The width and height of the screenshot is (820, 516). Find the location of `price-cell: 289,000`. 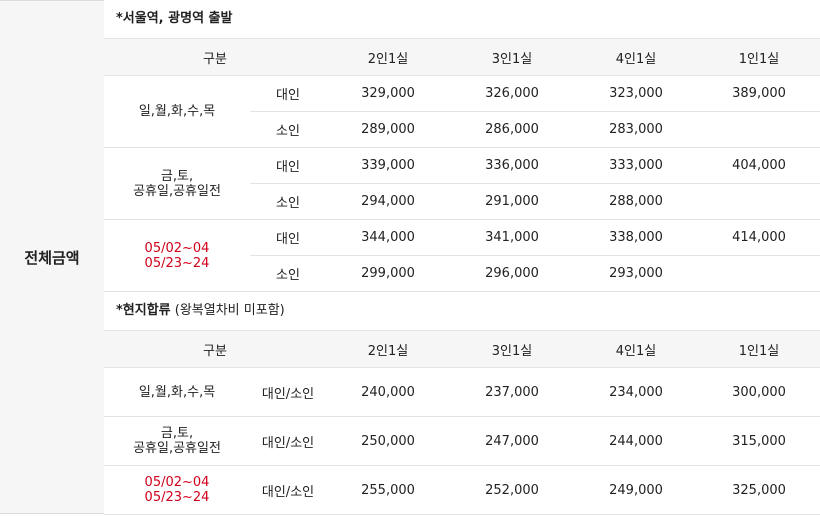

price-cell: 289,000 is located at coordinates (388, 129).